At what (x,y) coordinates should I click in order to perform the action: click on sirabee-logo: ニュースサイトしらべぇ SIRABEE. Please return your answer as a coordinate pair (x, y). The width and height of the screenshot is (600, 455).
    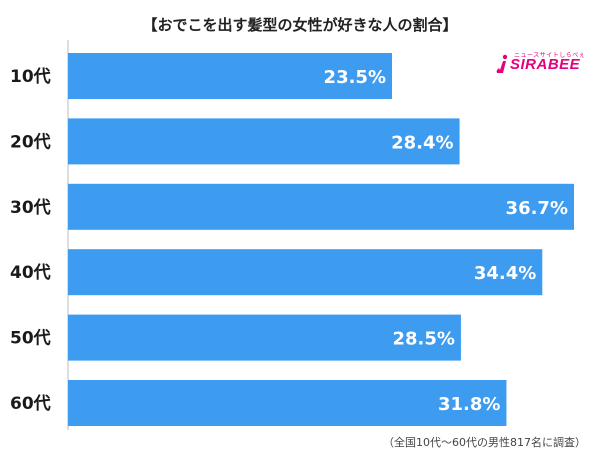
    Looking at the image, I should click on (544, 63).